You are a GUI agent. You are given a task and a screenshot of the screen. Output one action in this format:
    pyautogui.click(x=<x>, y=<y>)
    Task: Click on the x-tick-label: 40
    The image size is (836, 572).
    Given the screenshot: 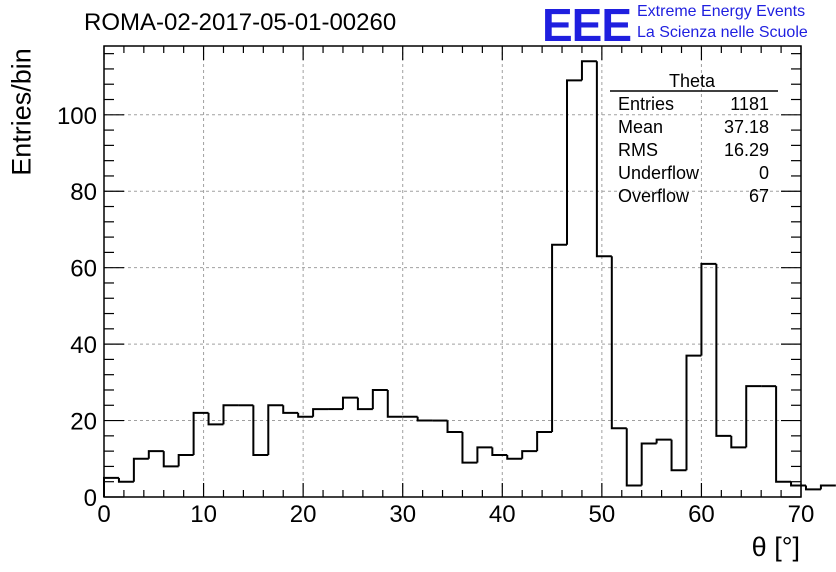 What is the action you would take?
    pyautogui.click(x=502, y=514)
    